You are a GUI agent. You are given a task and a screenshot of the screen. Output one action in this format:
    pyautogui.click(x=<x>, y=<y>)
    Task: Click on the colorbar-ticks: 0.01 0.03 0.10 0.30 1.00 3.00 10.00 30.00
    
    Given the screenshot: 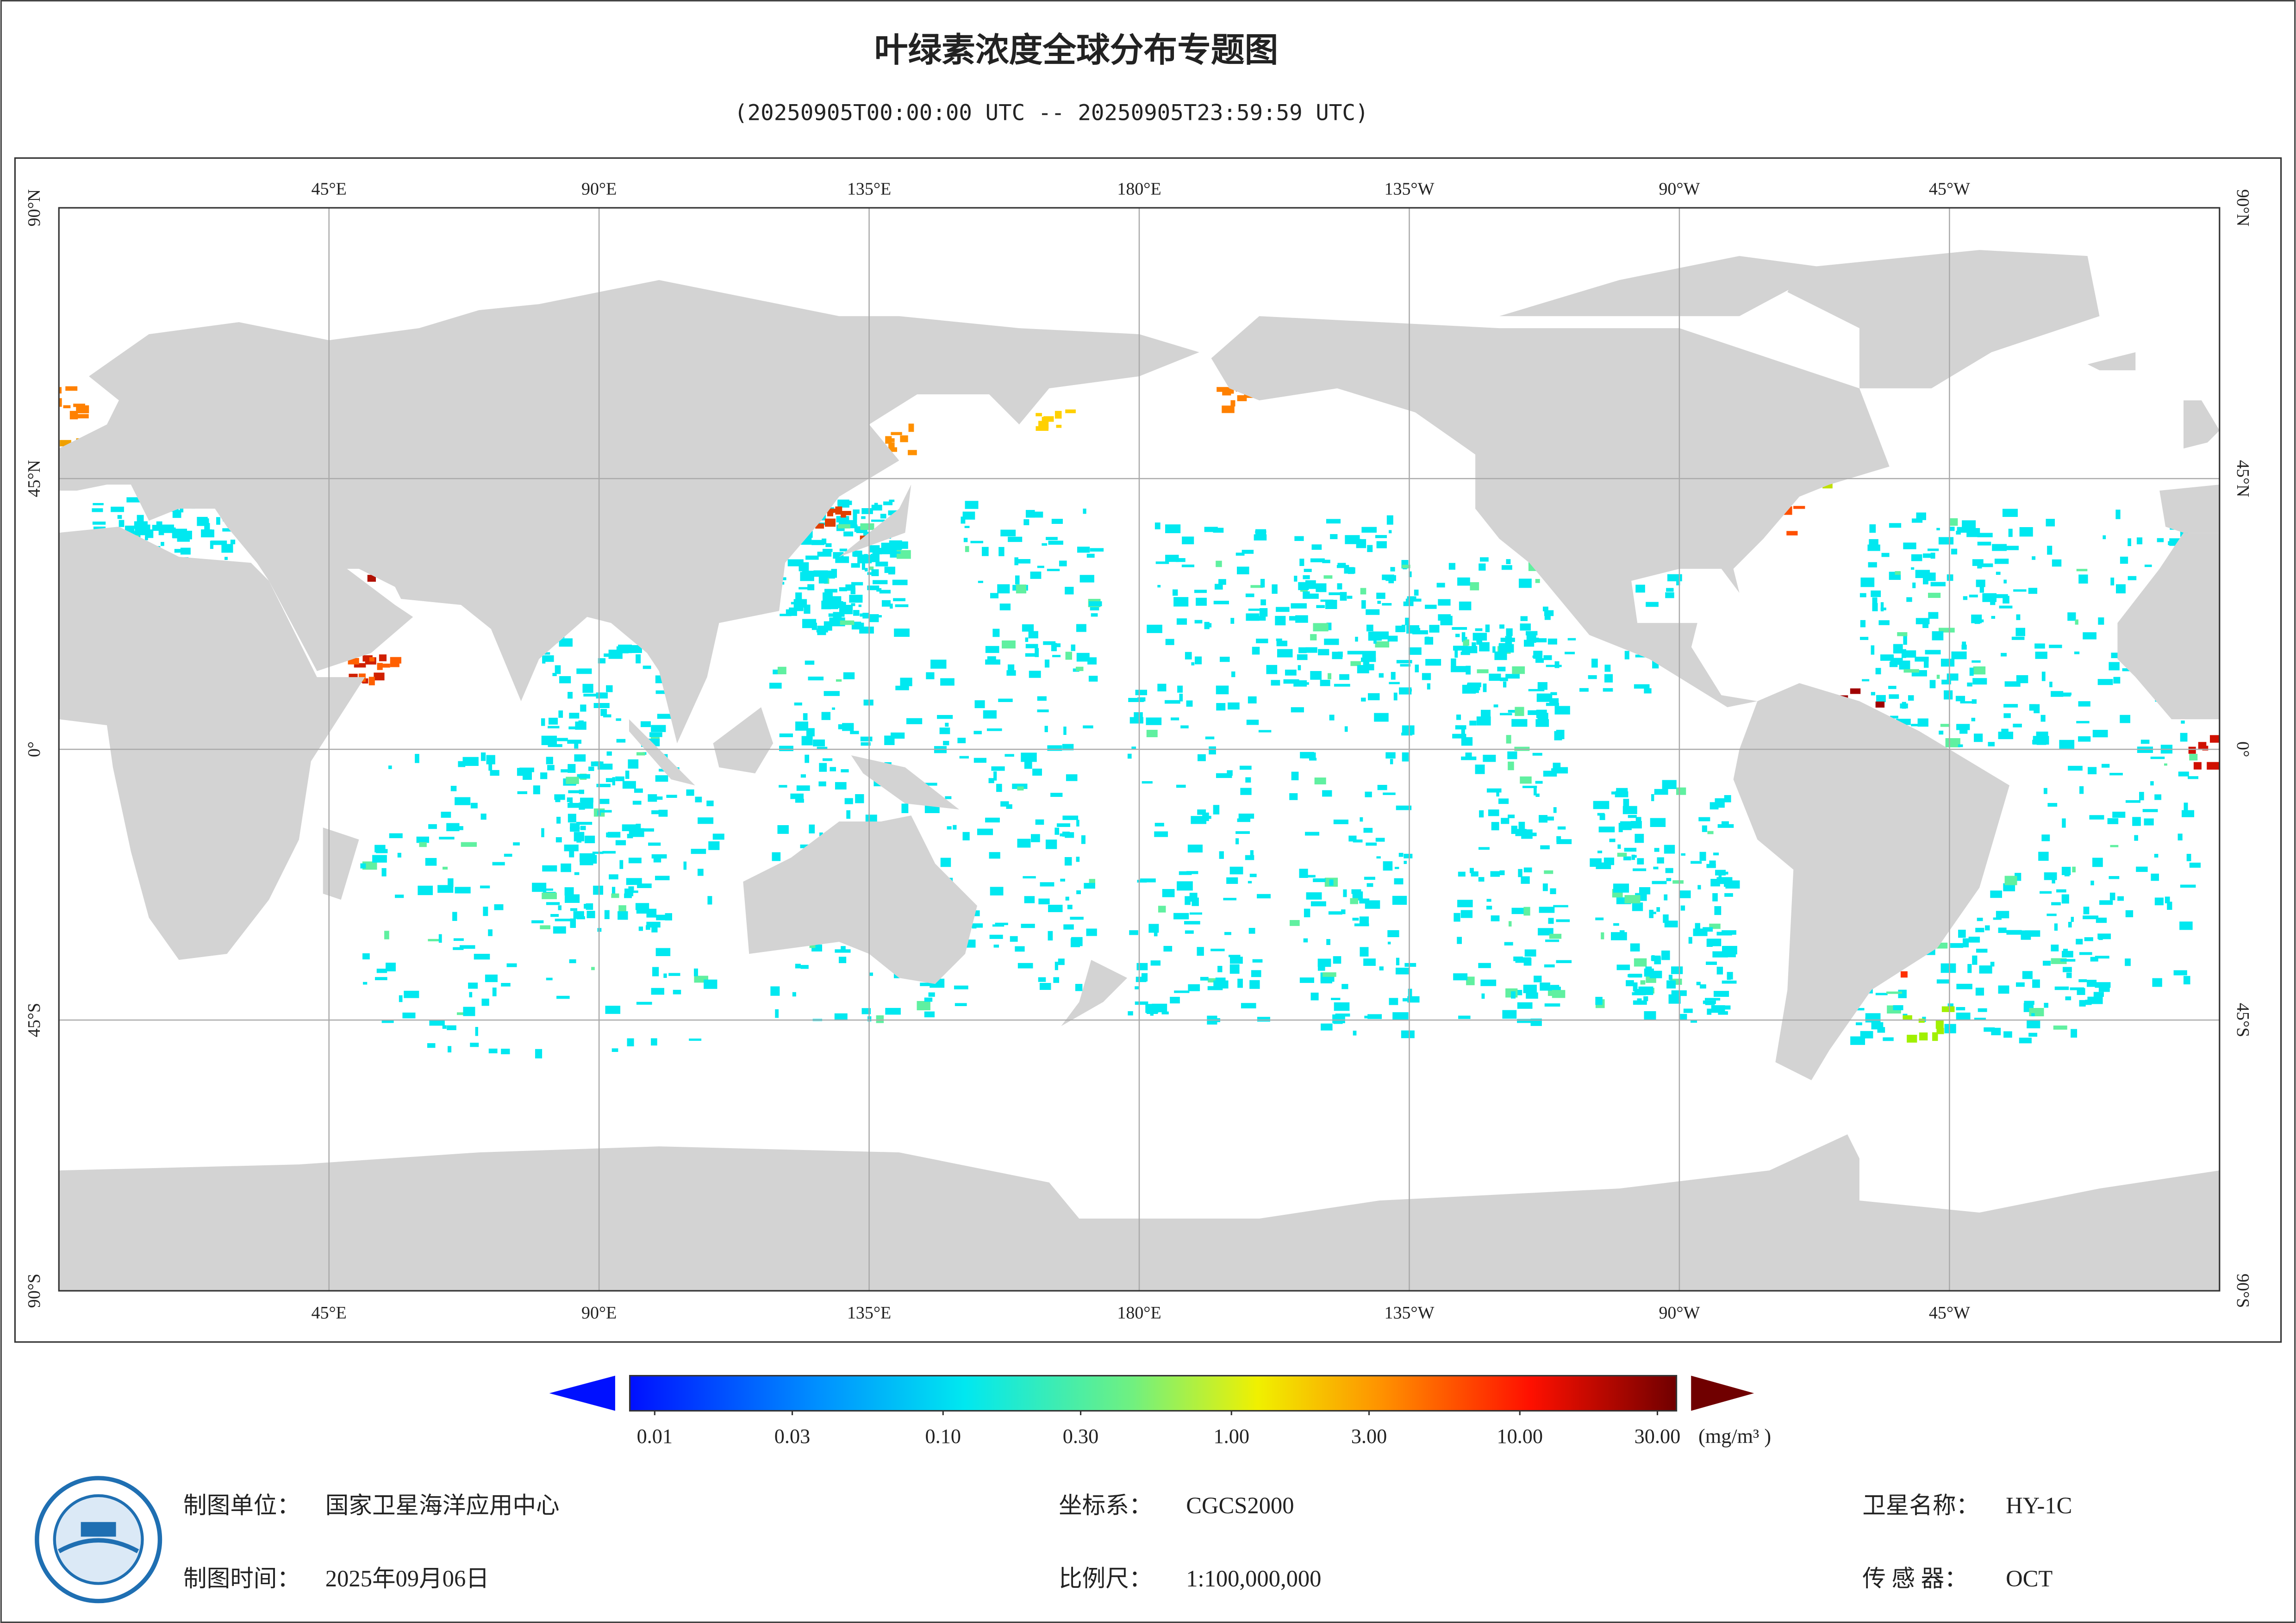 What is the action you would take?
    pyautogui.click(x=1159, y=1429)
    